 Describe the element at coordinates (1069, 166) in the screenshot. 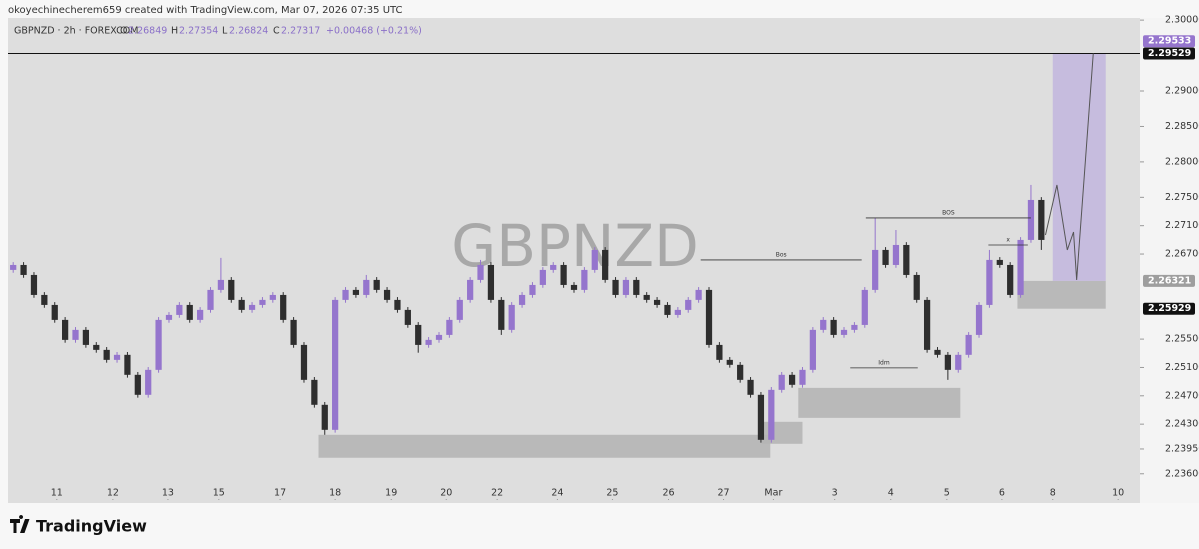

I see `projection-path` at that location.